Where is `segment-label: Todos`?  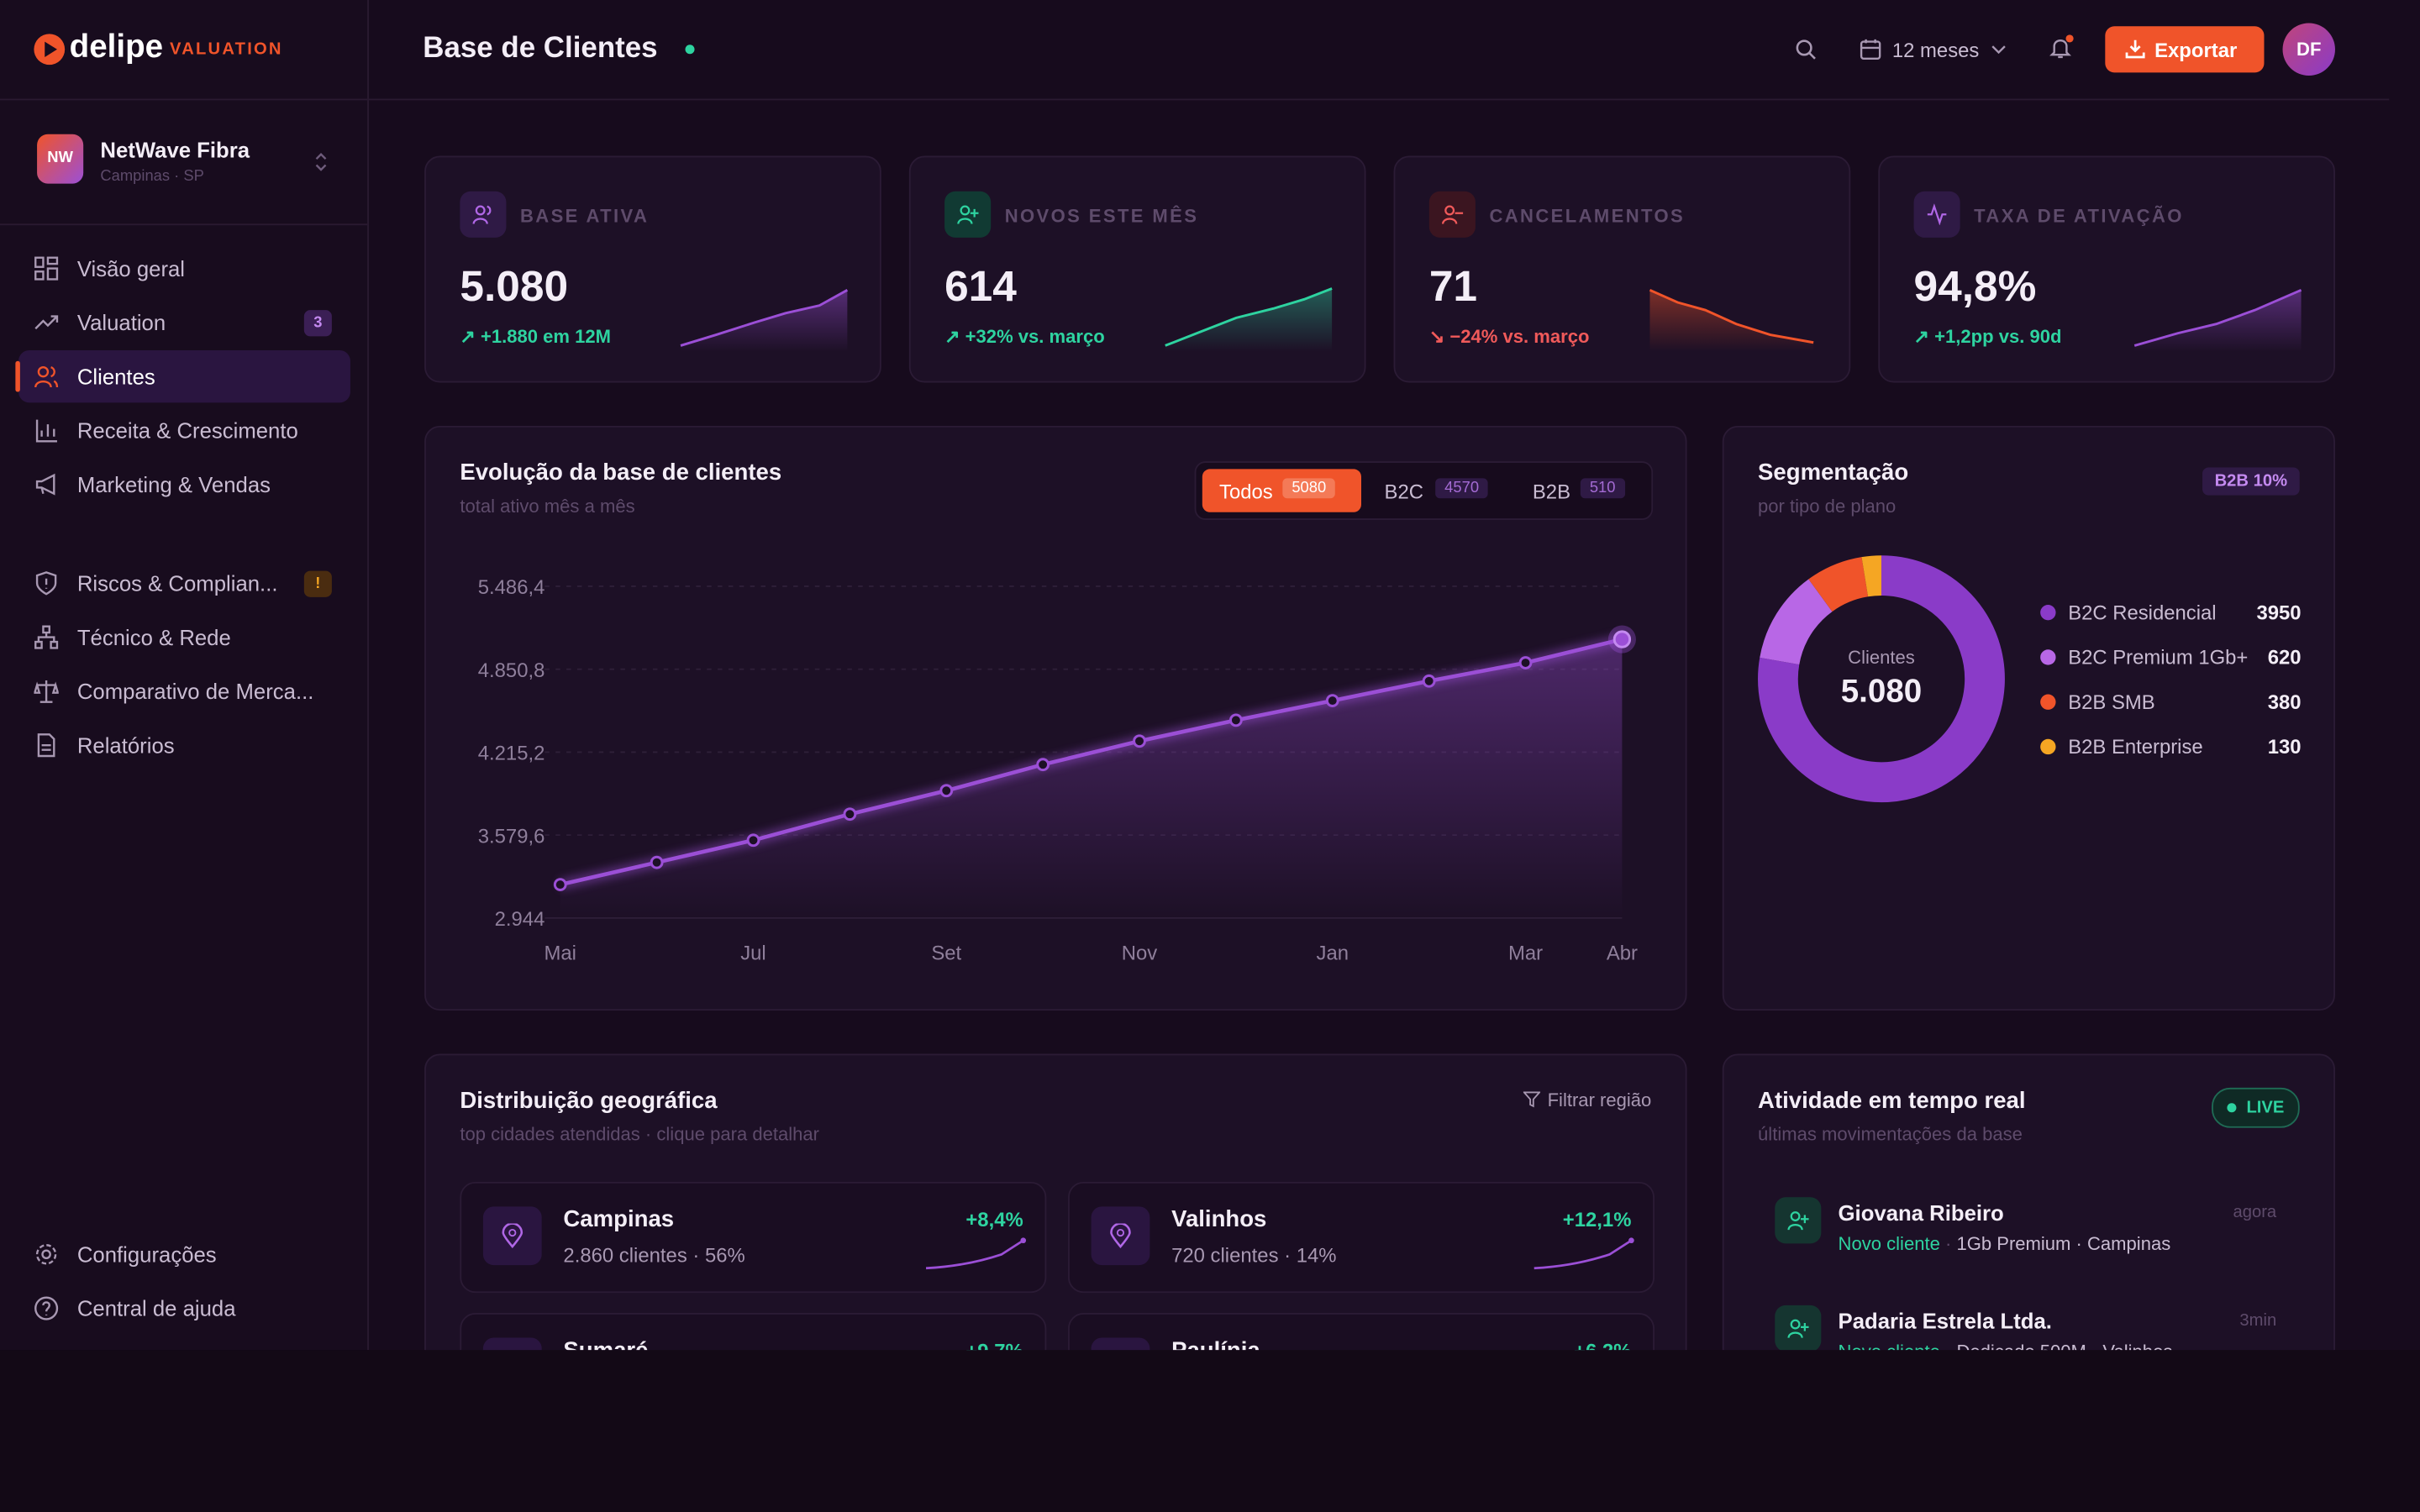
segment-label: Todos is located at coordinates (1246, 491).